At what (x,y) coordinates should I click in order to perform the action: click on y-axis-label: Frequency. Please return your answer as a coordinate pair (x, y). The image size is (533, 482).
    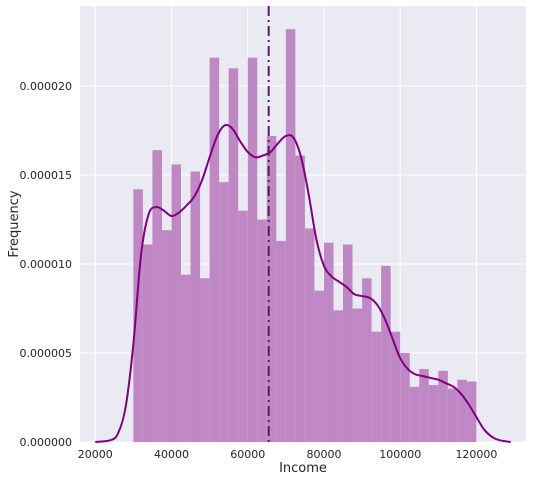
    Looking at the image, I should click on (14, 223).